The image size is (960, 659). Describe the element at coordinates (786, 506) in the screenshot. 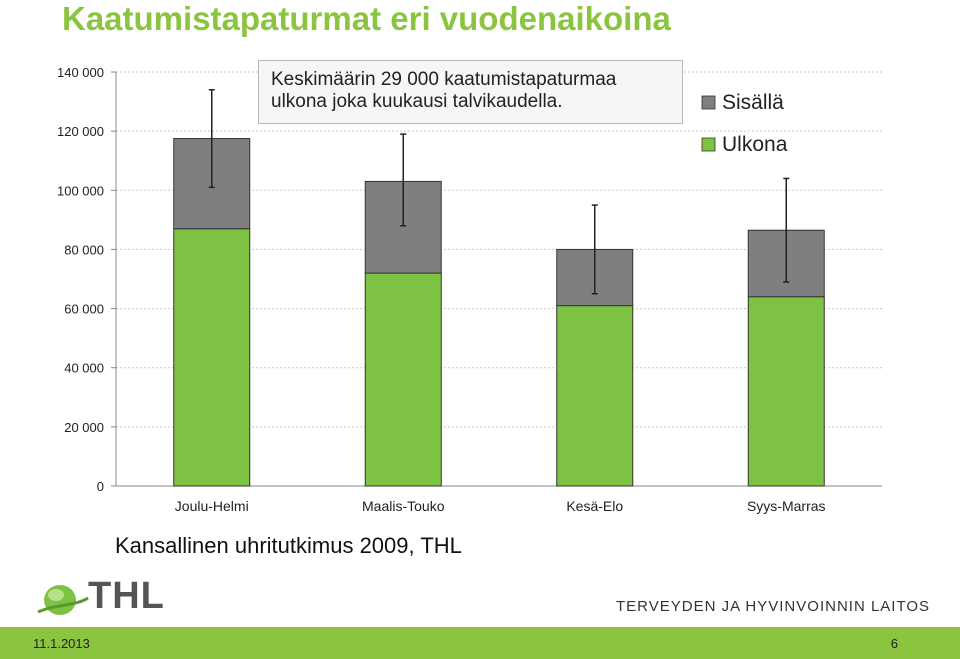

I see `x-tick-label: Syys-Marras` at that location.